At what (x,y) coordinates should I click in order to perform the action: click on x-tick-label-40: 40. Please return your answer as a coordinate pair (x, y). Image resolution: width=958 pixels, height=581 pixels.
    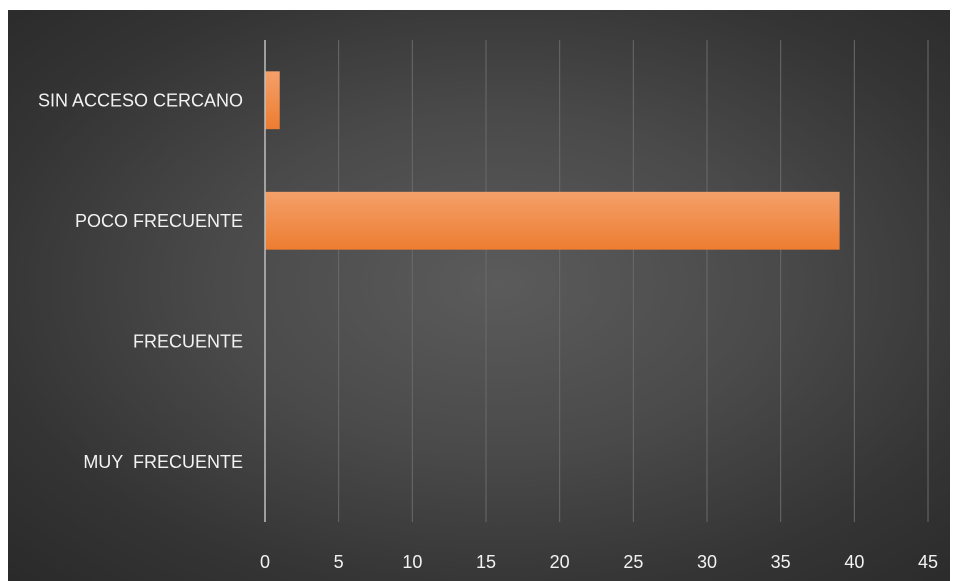
    Looking at the image, I should click on (854, 562).